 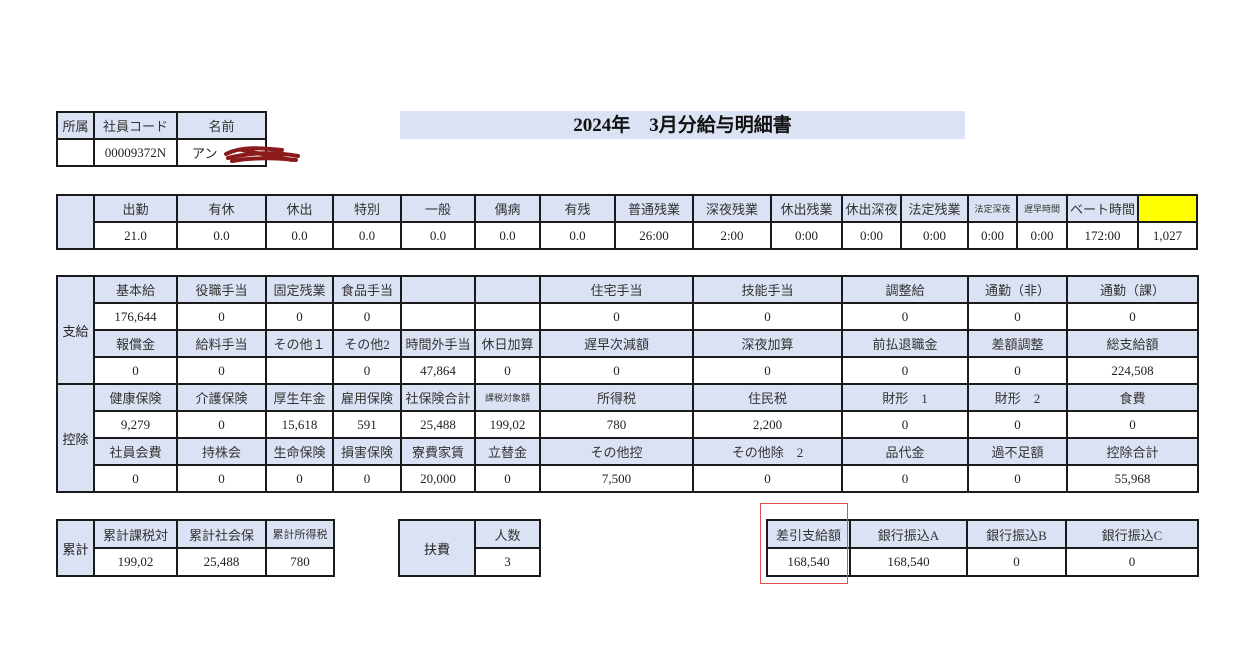 I want to click on page-title: 2024年 3月分給与明細書, so click(x=682, y=125).